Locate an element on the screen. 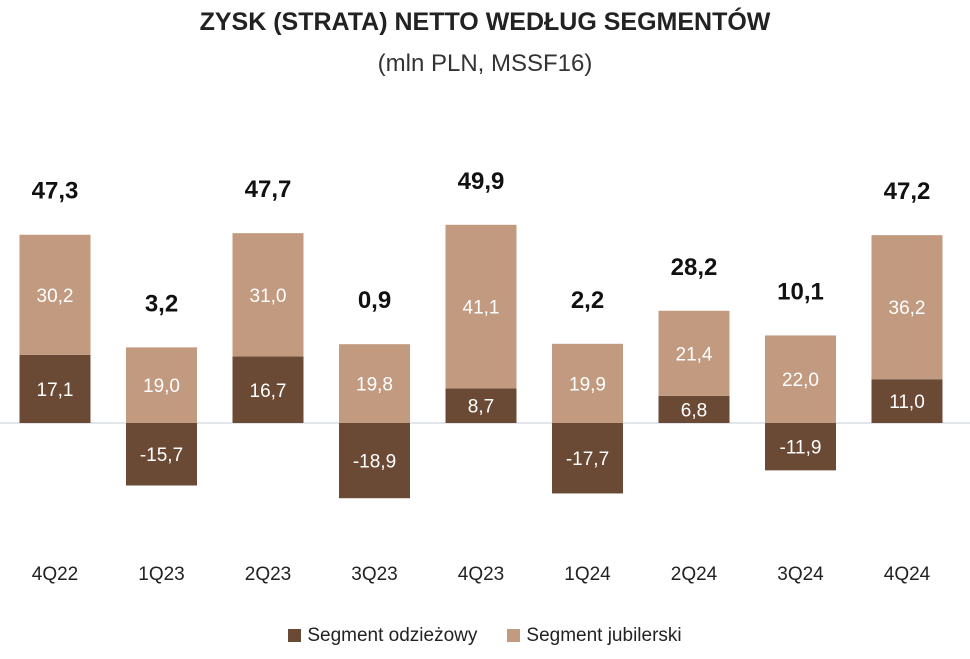 This screenshot has height=659, width=970. total-label: 47,7 is located at coordinates (268, 189).